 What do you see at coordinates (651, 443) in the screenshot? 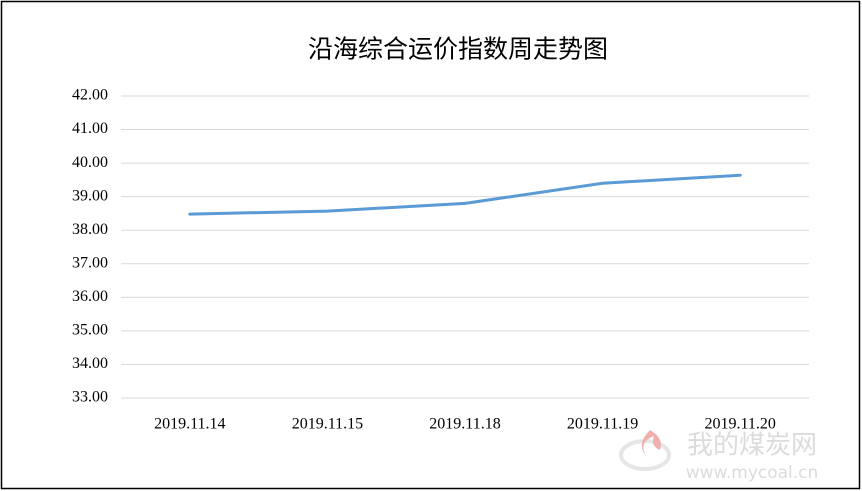
I see `watermark-flame` at bounding box center [651, 443].